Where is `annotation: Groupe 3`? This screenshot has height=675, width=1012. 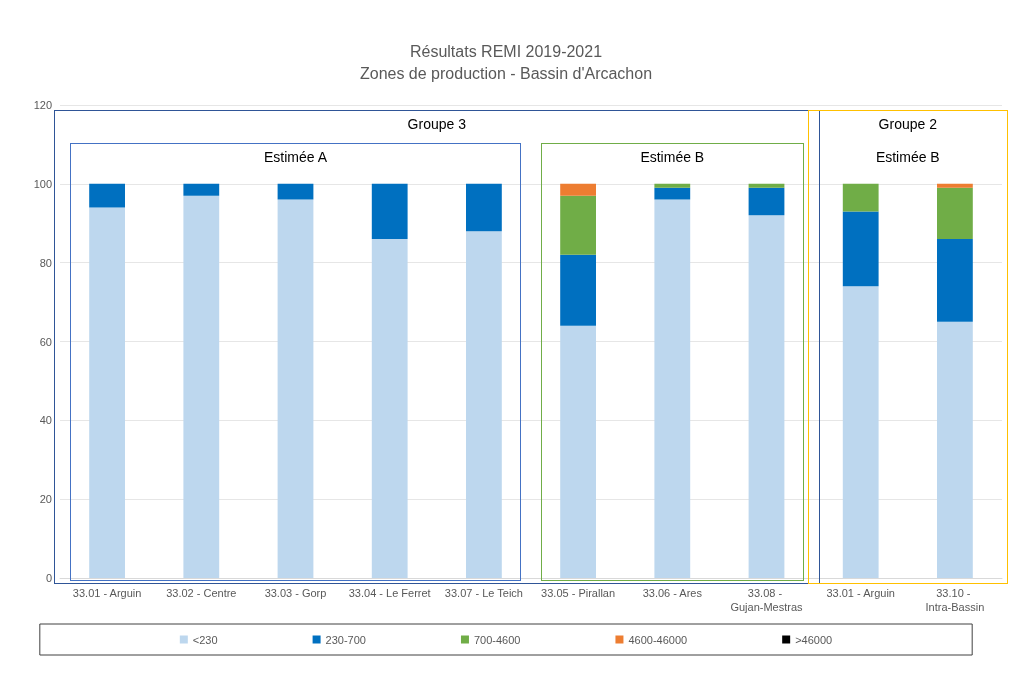 annotation: Groupe 3 is located at coordinates (436, 124).